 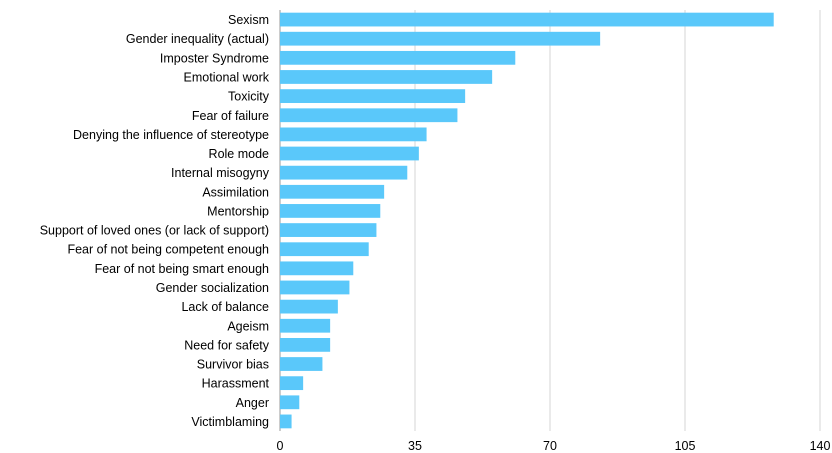 What do you see at coordinates (168, 250) in the screenshot?
I see `category-label: Fear of not being competent enough` at bounding box center [168, 250].